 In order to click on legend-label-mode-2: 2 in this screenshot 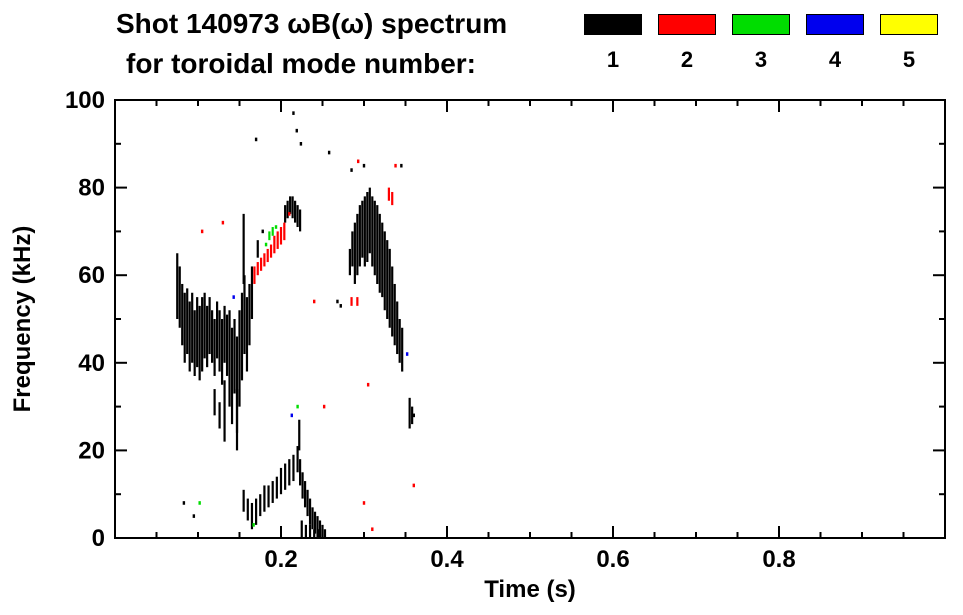, I will do `click(687, 59)`.